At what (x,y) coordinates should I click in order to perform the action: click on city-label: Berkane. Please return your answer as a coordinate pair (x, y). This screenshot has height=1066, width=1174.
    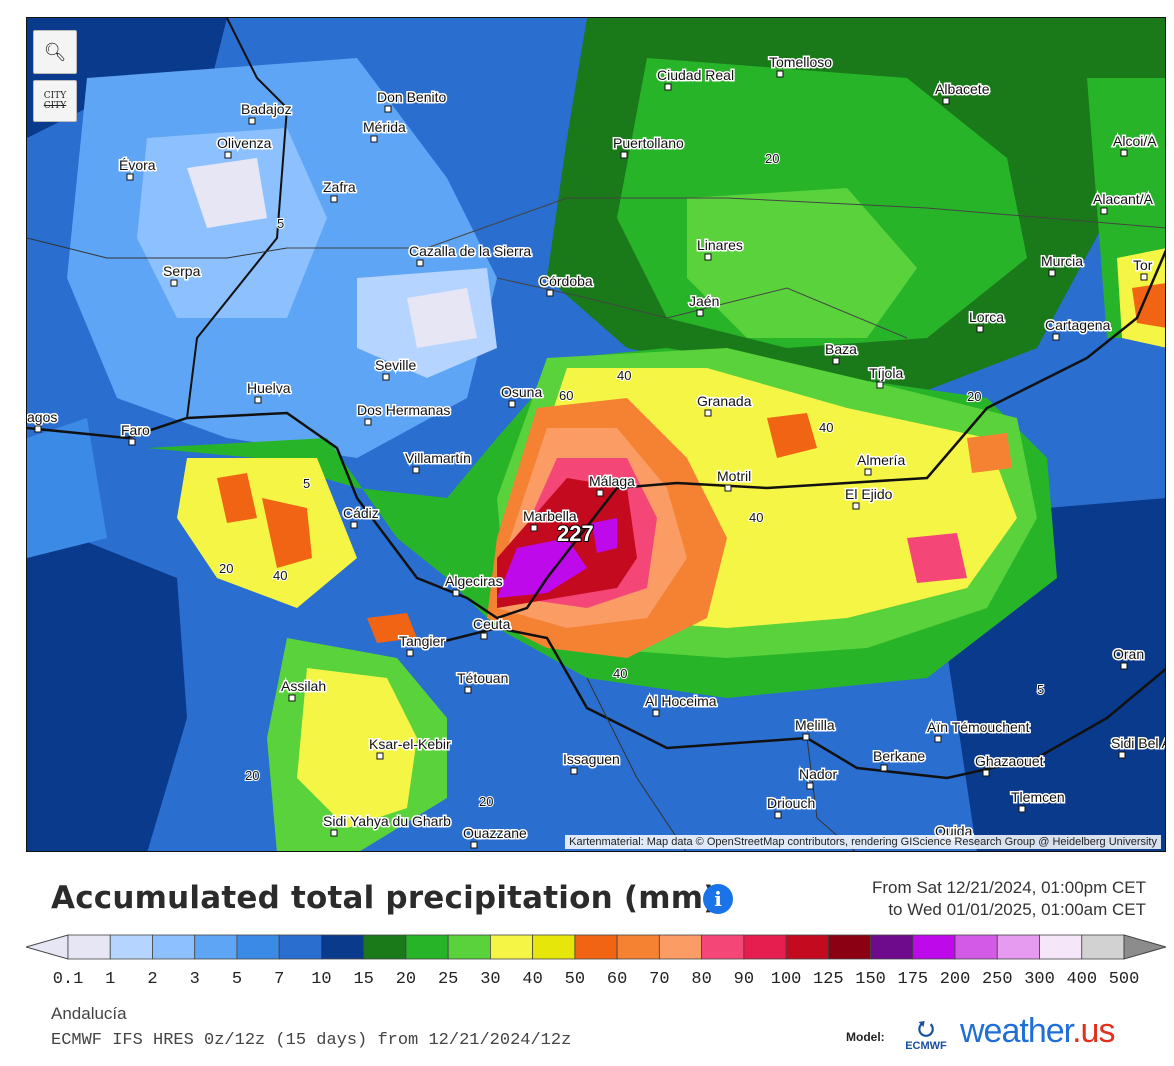
    Looking at the image, I should click on (899, 756).